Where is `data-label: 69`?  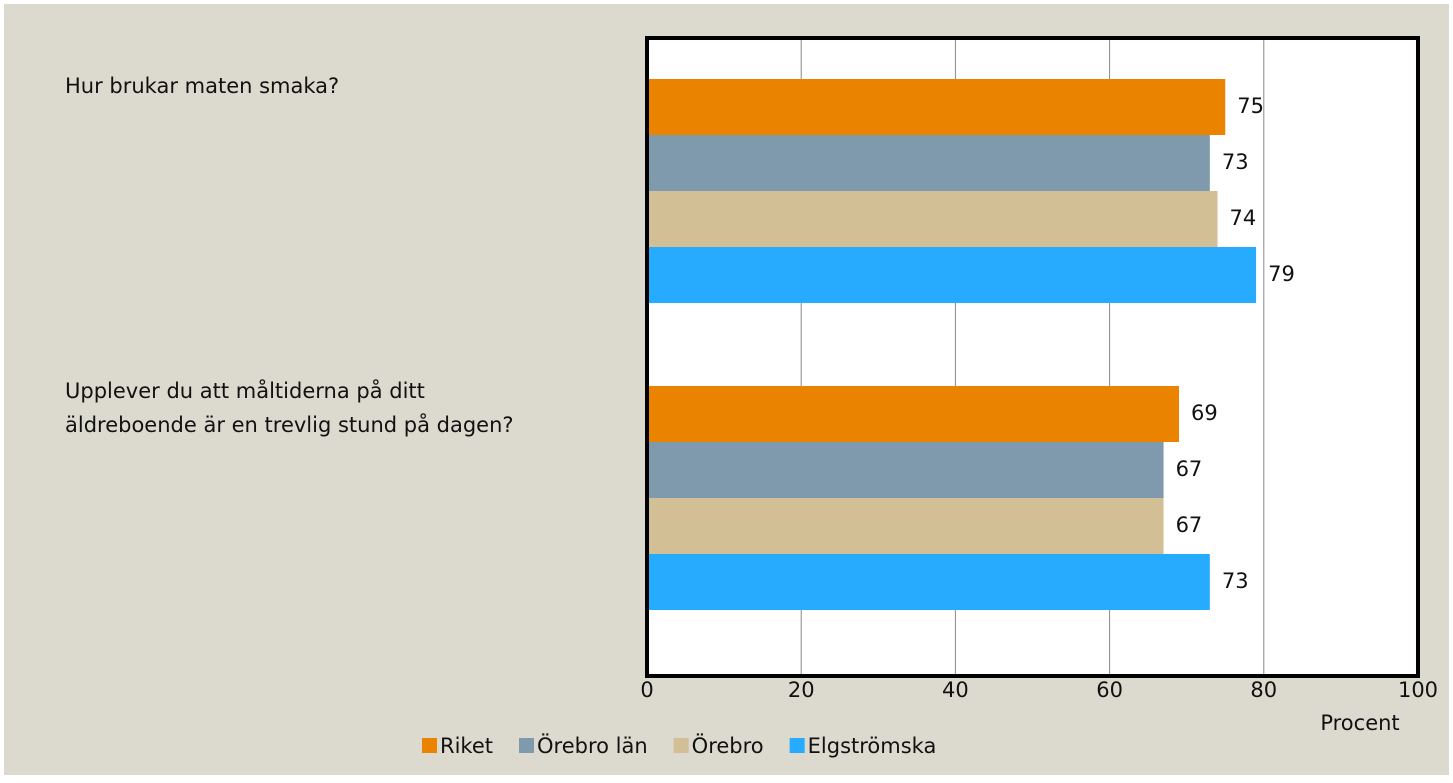
data-label: 69 is located at coordinates (1204, 413).